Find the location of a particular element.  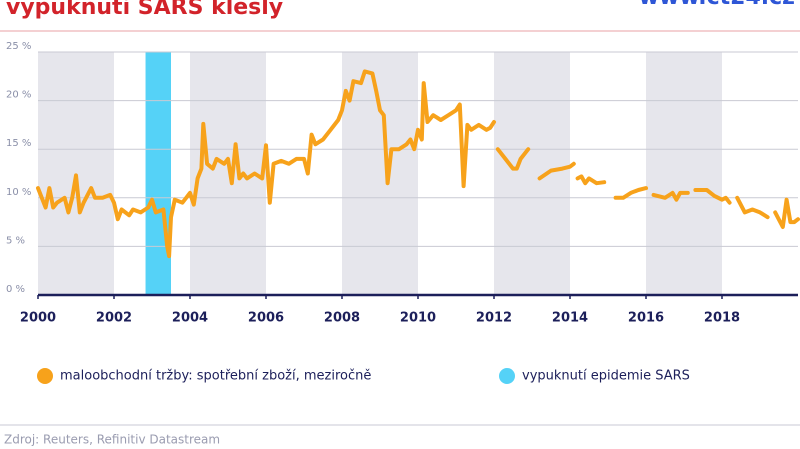

y-tick-label: 25 % is located at coordinates (18, 46).